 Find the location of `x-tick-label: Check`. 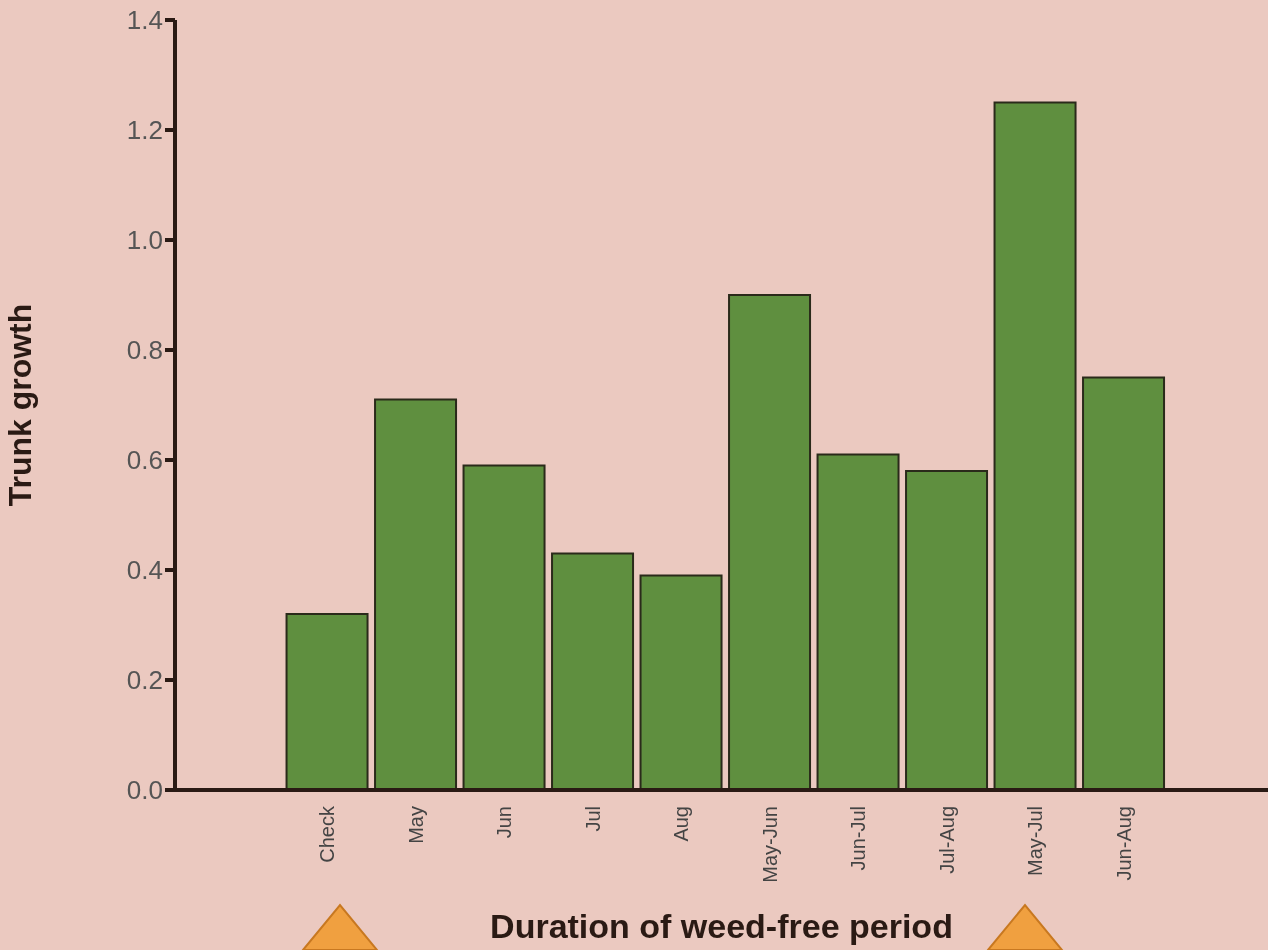

x-tick-label: Check is located at coordinates (327, 834).